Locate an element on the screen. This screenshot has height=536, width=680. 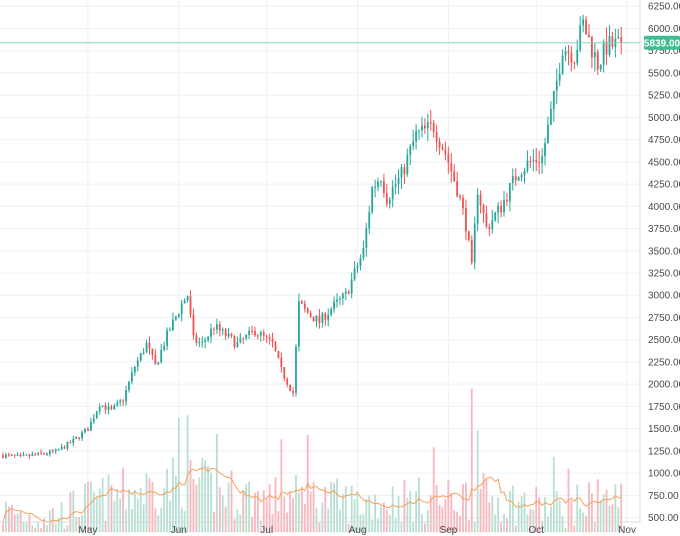
price-tick-label: 5000.00 is located at coordinates (664, 118).